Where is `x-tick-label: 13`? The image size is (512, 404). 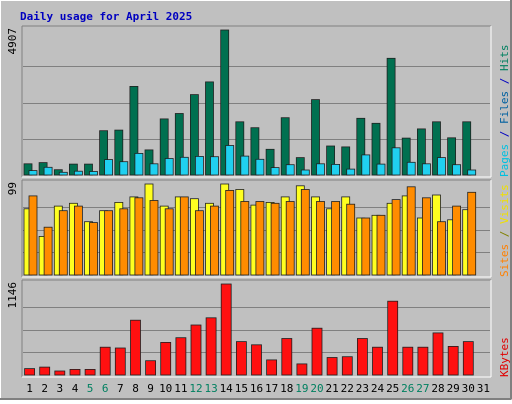
x-tick-label: 13 is located at coordinates (210, 388).